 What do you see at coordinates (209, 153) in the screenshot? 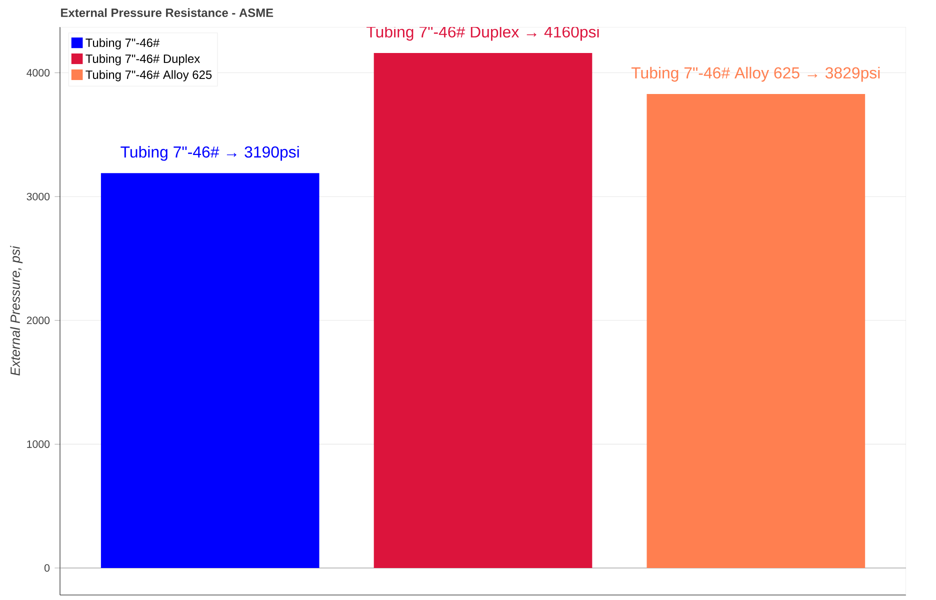
I see `data-label: Tubing 7"-46# → 3190psi` at bounding box center [209, 153].